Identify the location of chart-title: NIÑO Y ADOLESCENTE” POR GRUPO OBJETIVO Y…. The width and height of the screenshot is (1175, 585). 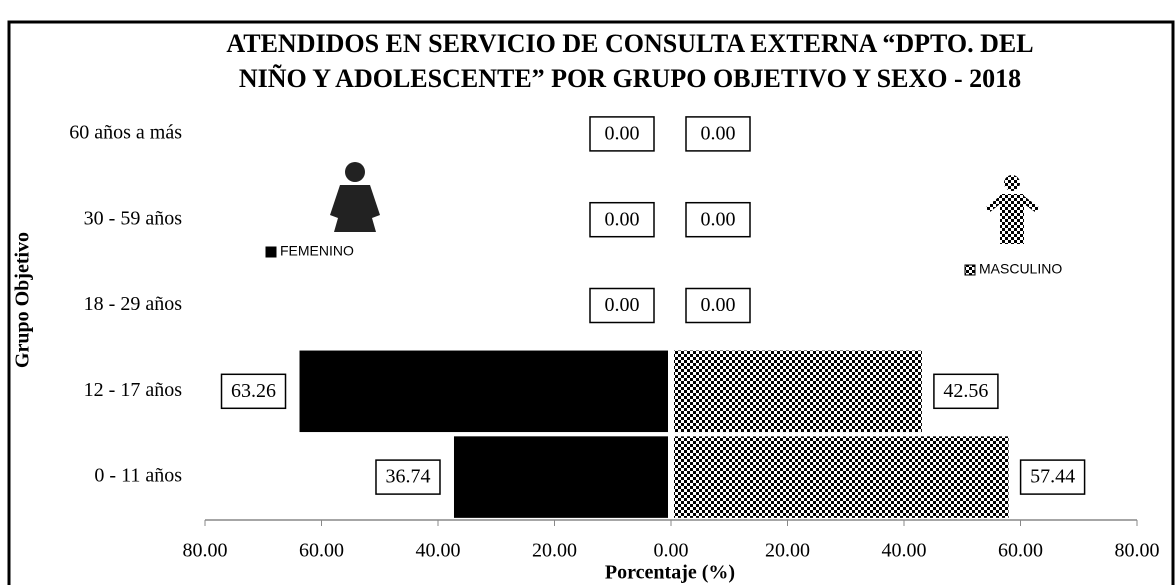
(630, 78).